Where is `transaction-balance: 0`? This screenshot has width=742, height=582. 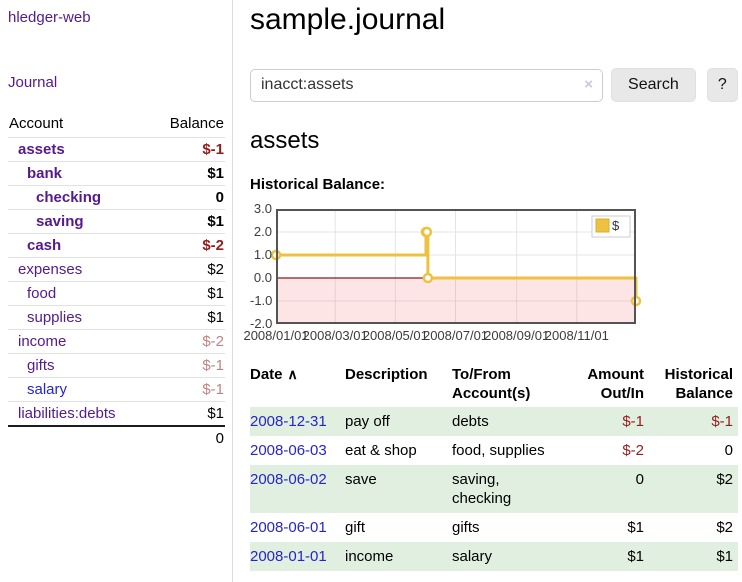
transaction-balance: 0 is located at coordinates (728, 450).